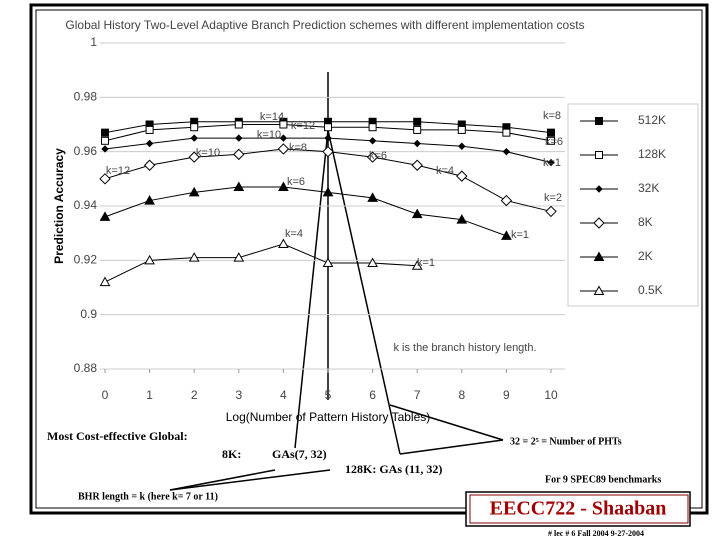 The width and height of the screenshot is (720, 540). I want to click on x-axis-label: Log(Number of Pattern History Tables), so click(328, 417).